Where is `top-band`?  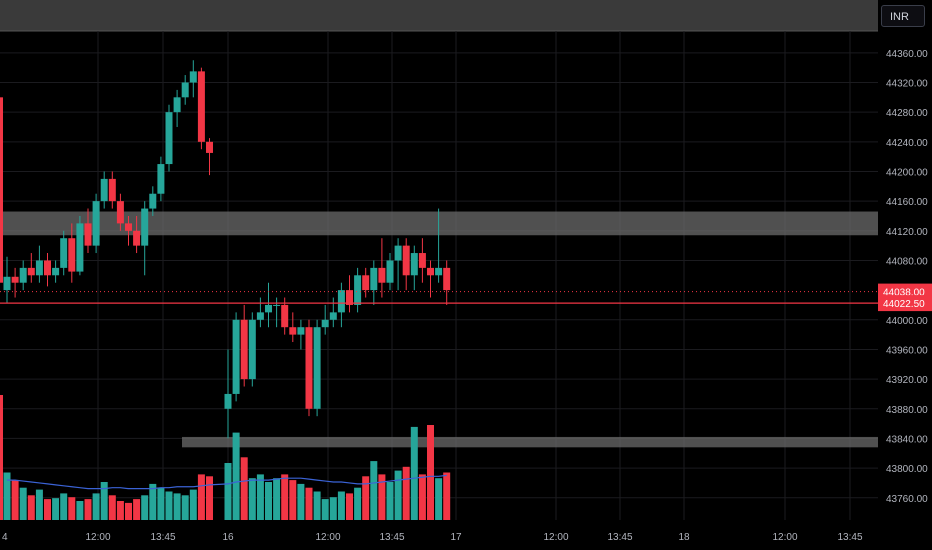 top-band is located at coordinates (439, 15).